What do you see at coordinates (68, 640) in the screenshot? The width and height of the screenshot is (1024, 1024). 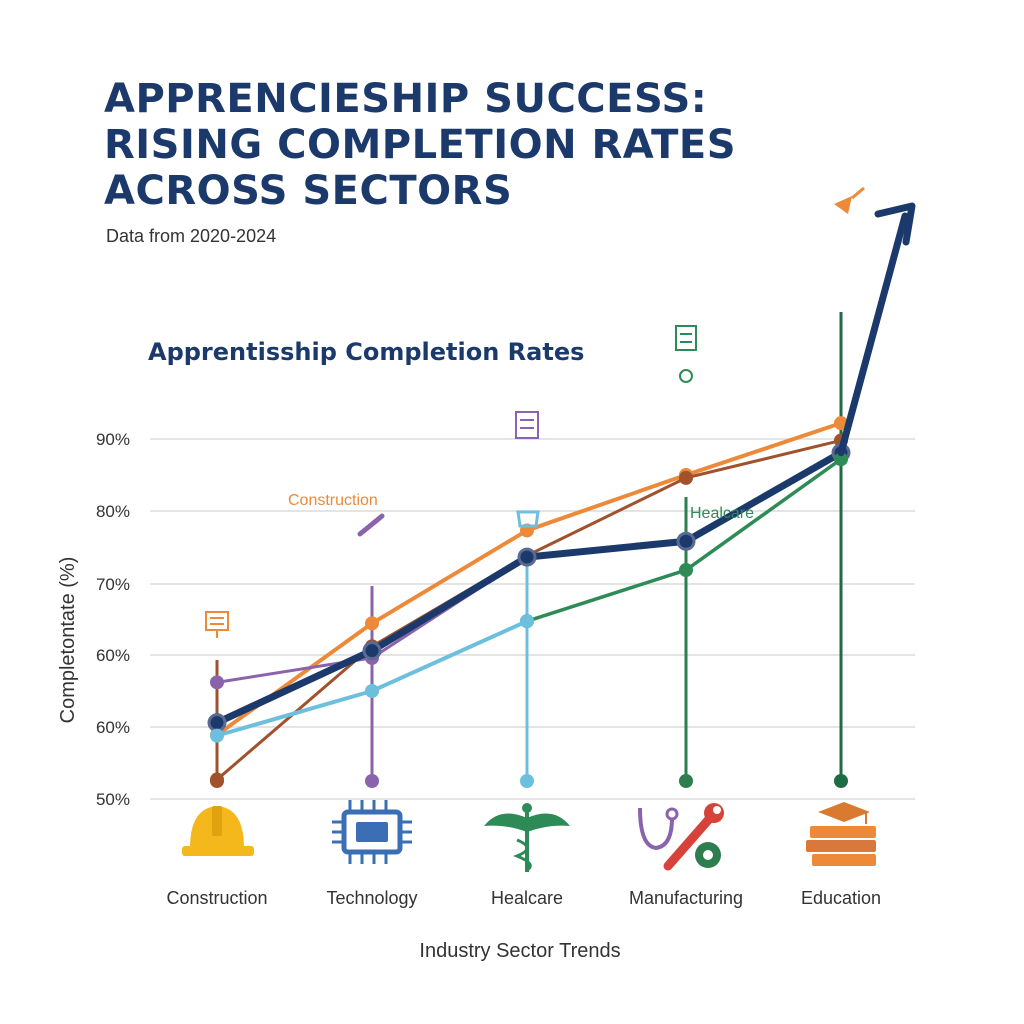 I see `y-axis-title: Completontate (%)` at bounding box center [68, 640].